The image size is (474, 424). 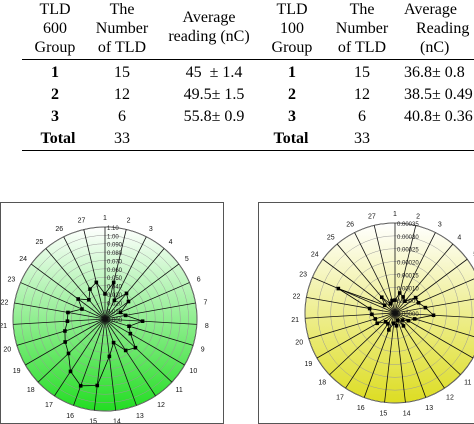 I want to click on radar-ring-label: 0.040, so click(x=115, y=288).